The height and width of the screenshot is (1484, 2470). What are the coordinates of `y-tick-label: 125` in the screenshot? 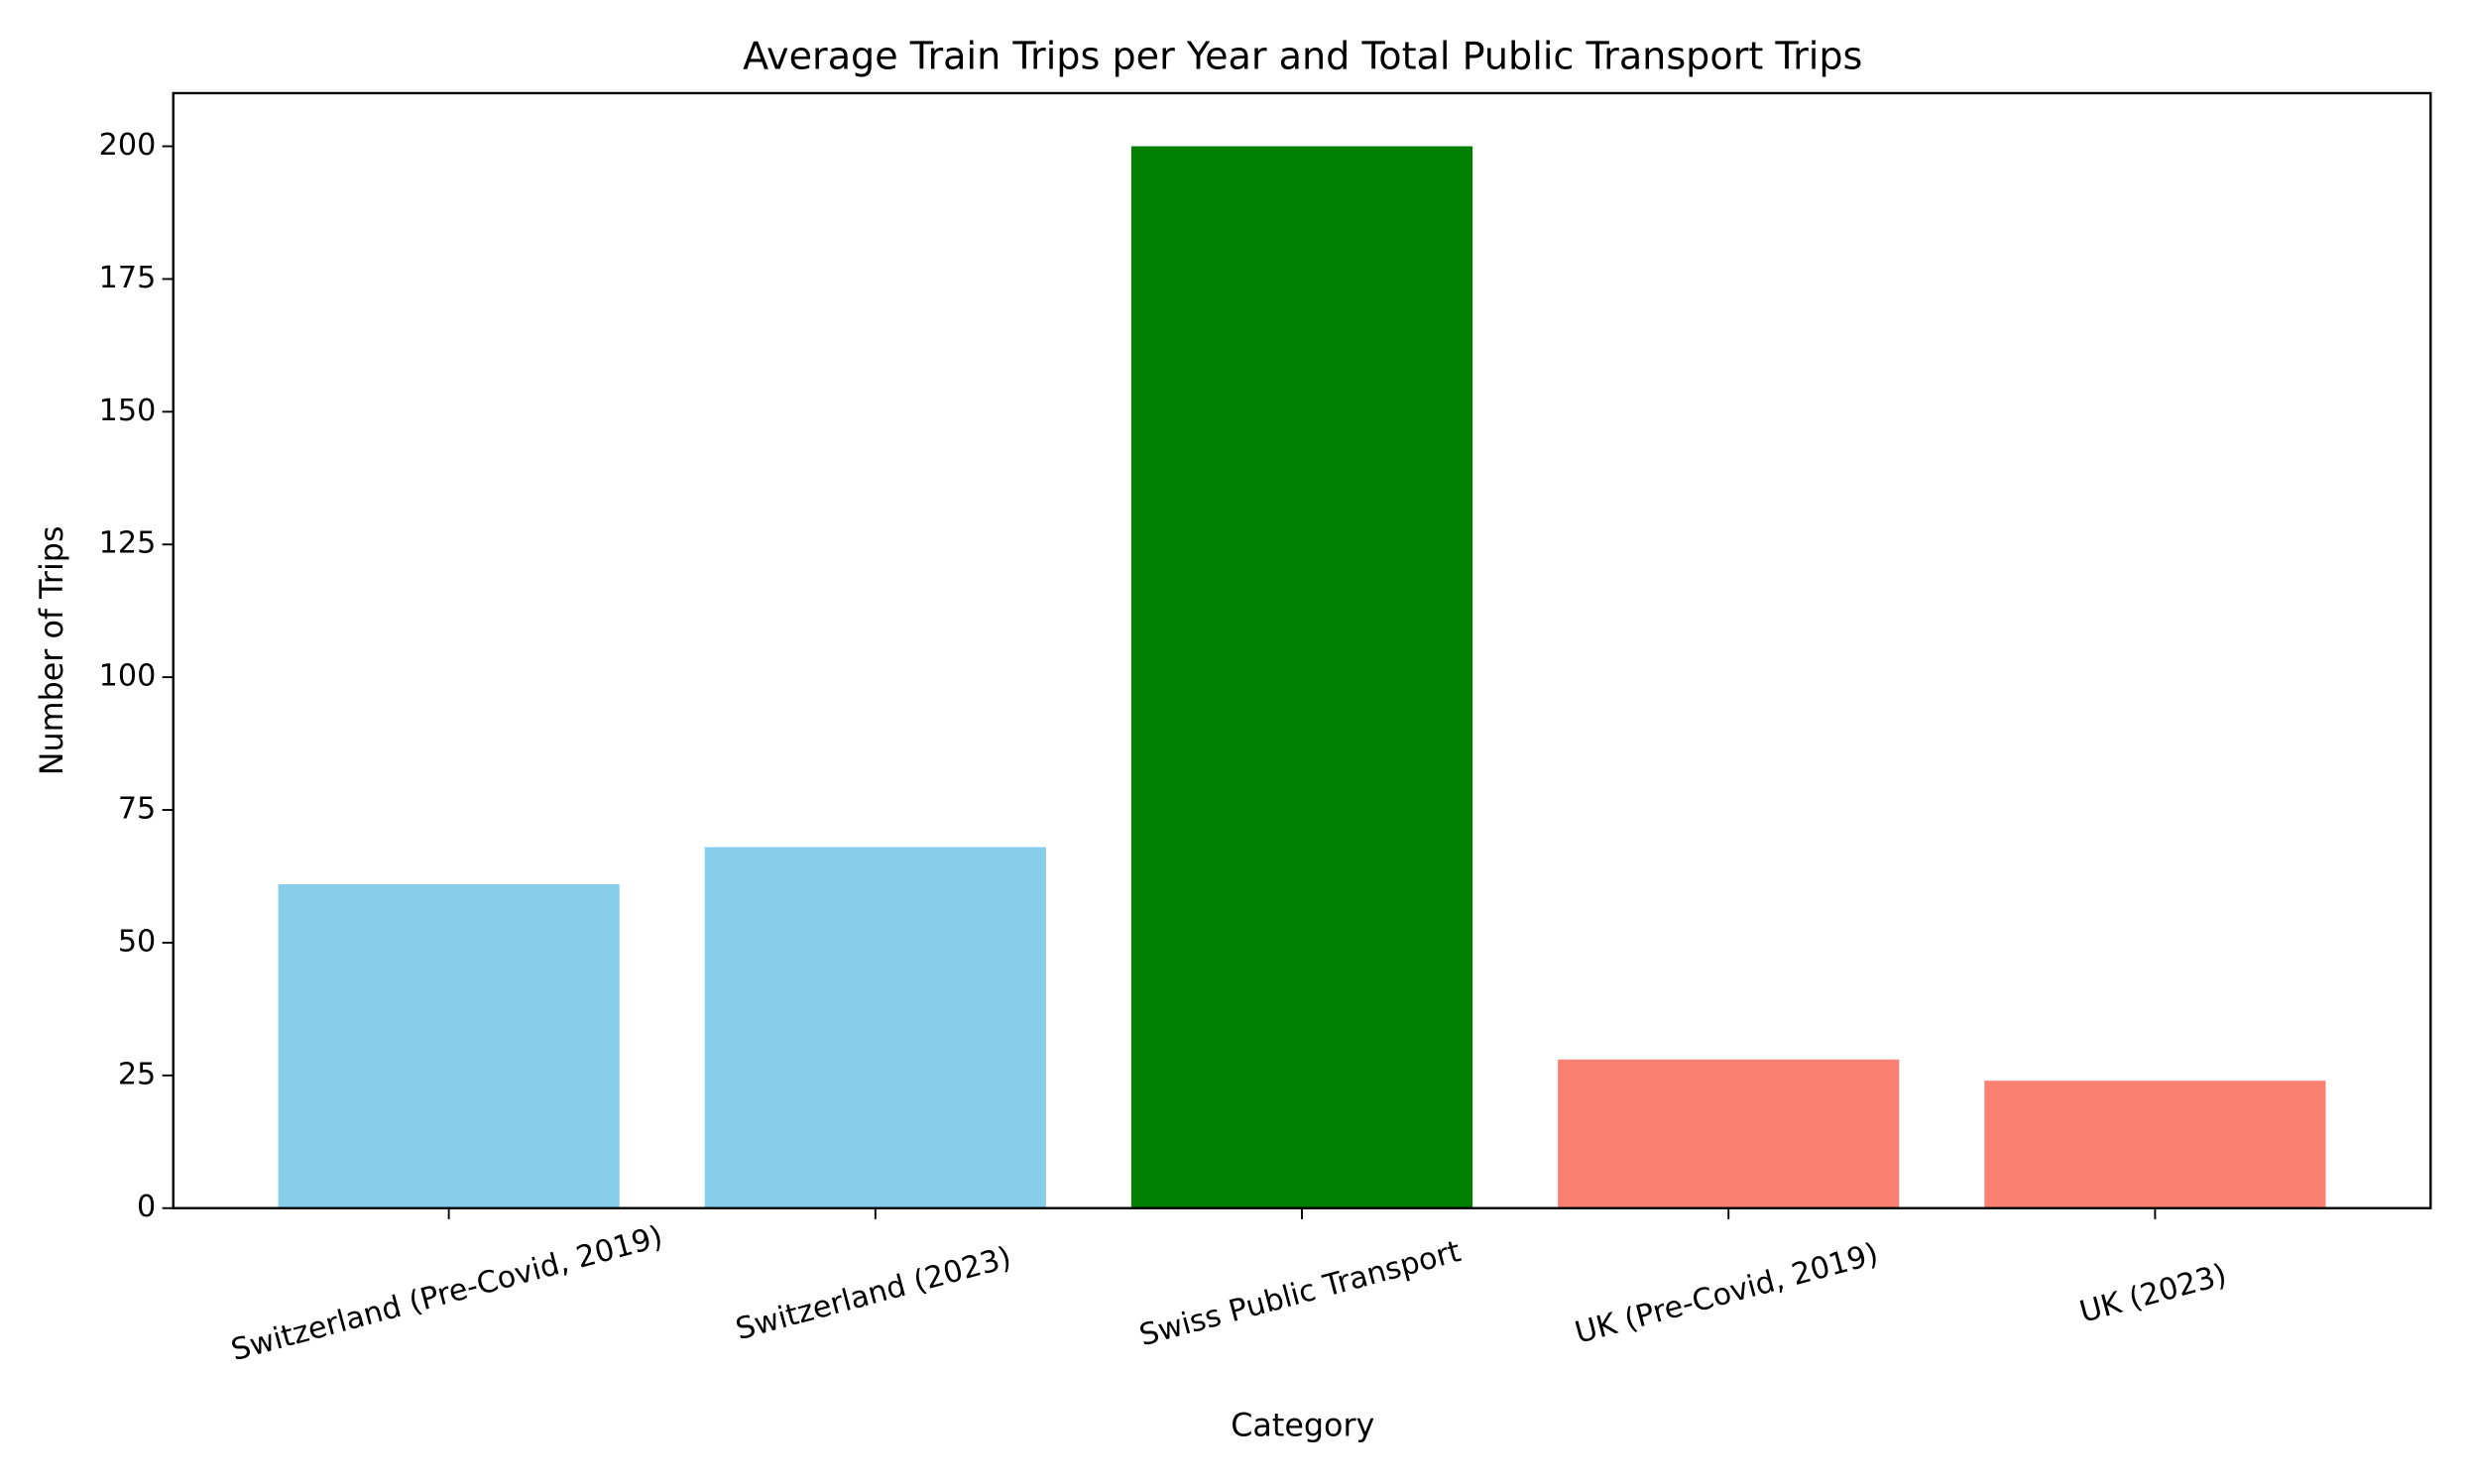 It's located at (128, 544).